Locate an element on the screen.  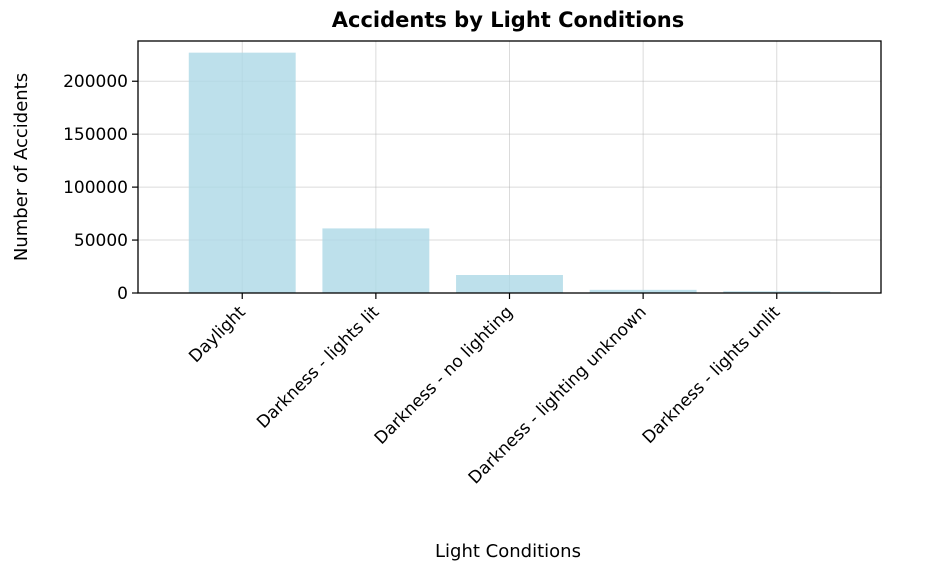
y-tick-label: 100000 is located at coordinates (95, 188).